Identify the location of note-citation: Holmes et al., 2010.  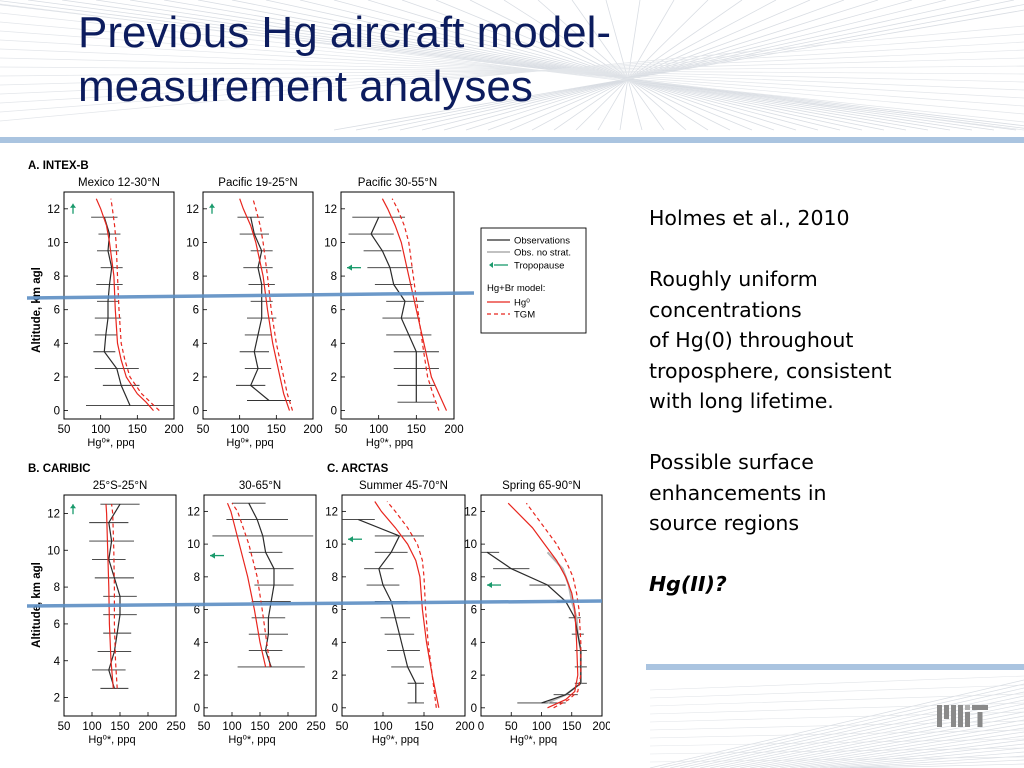
(814, 218).